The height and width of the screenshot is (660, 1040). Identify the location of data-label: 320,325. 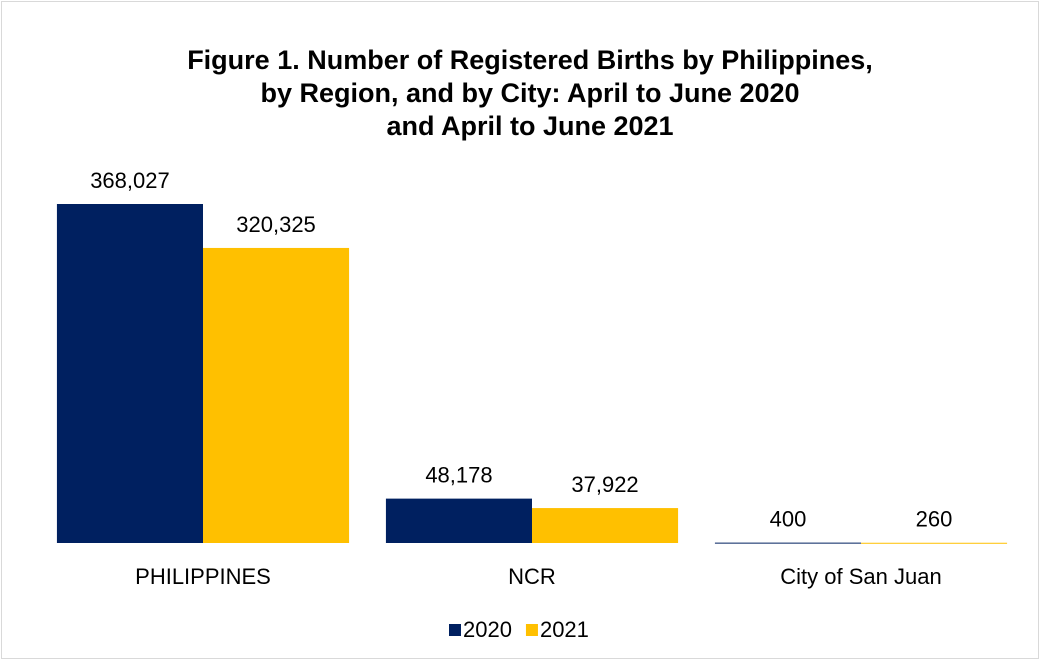
(276, 224).